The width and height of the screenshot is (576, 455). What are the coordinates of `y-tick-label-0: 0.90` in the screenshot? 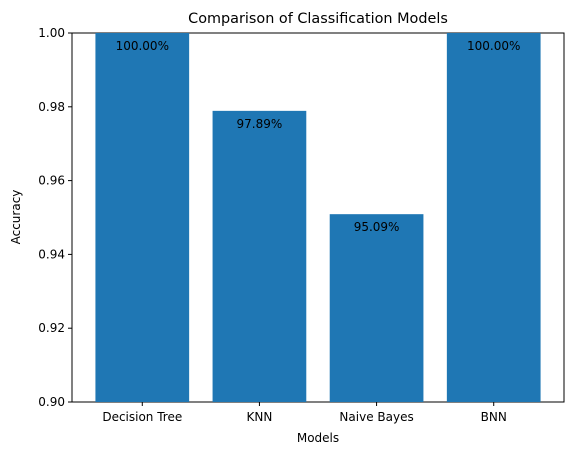 It's located at (51, 402).